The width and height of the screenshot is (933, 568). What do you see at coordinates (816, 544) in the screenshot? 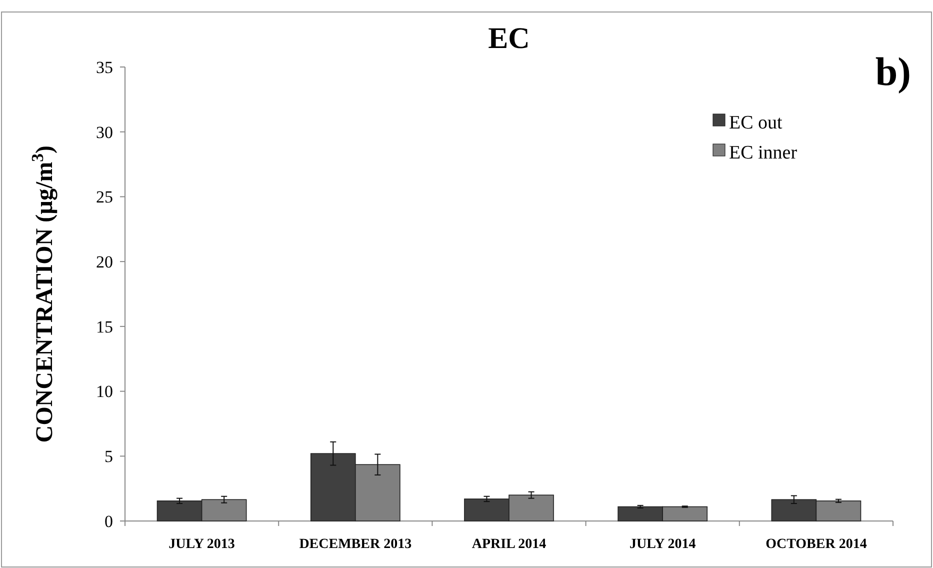
I see `x-tick-label: OCTOBER 2014` at bounding box center [816, 544].